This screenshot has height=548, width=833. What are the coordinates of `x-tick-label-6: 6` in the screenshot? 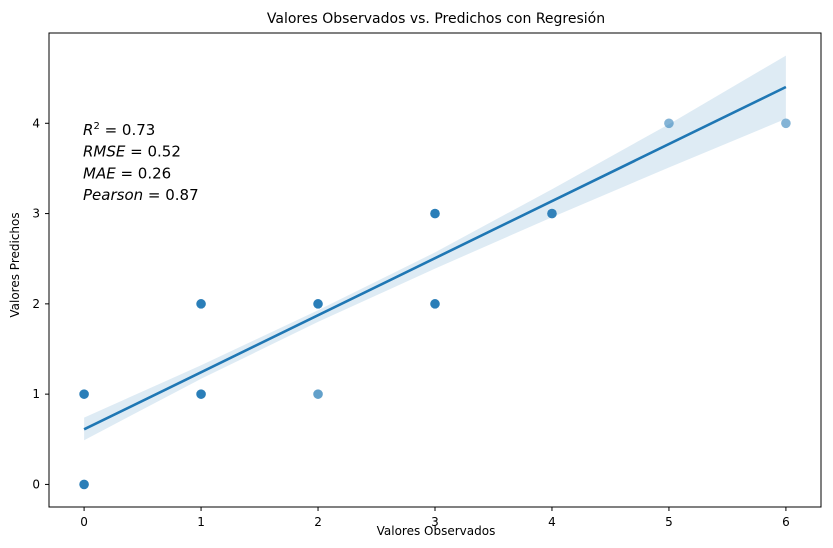 It's located at (786, 522).